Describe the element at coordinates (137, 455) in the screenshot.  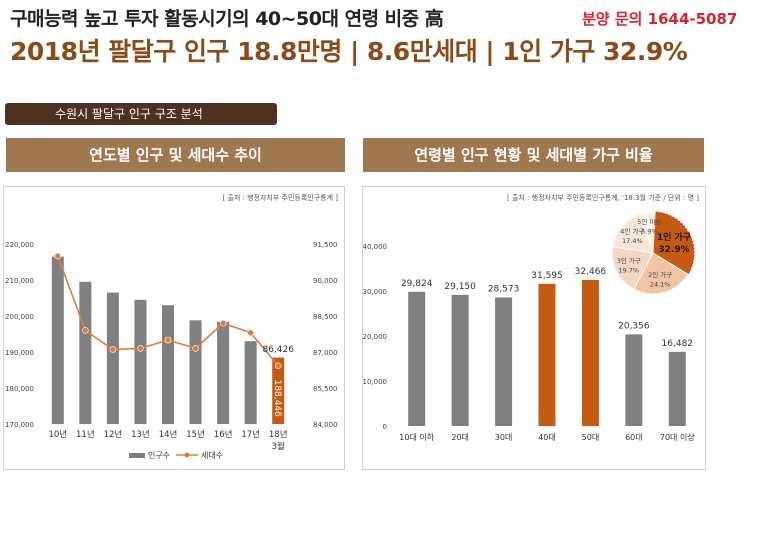
I see `legend-population-swatch` at that location.